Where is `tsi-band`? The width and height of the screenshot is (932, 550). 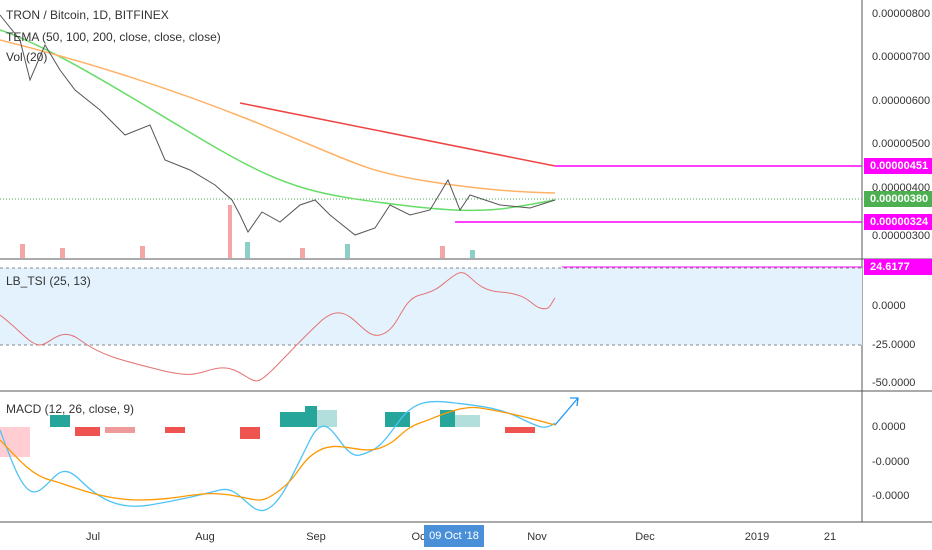
tsi-band is located at coordinates (431, 306).